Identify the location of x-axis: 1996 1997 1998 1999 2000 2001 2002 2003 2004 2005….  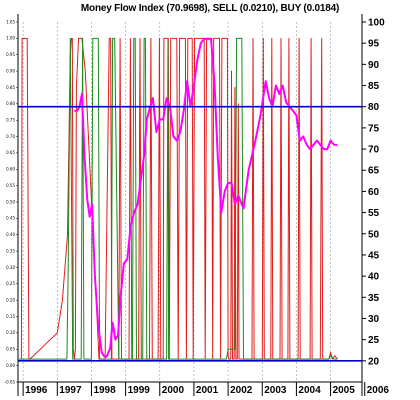
(206, 389).